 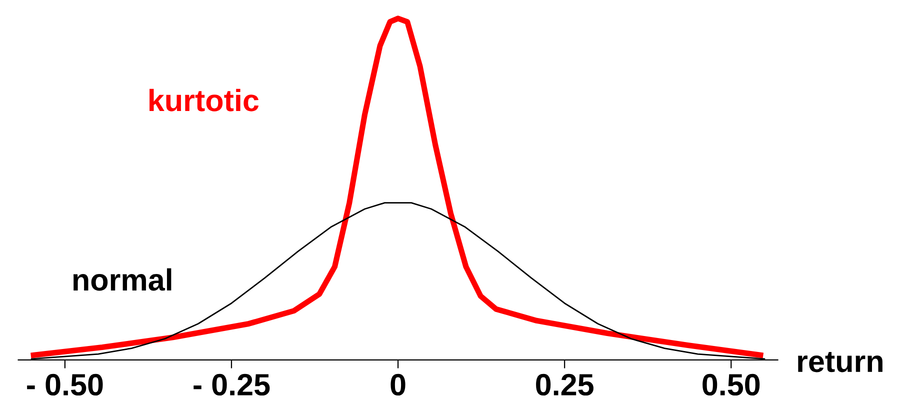 I want to click on x-tick-label: 0, so click(x=398, y=385).